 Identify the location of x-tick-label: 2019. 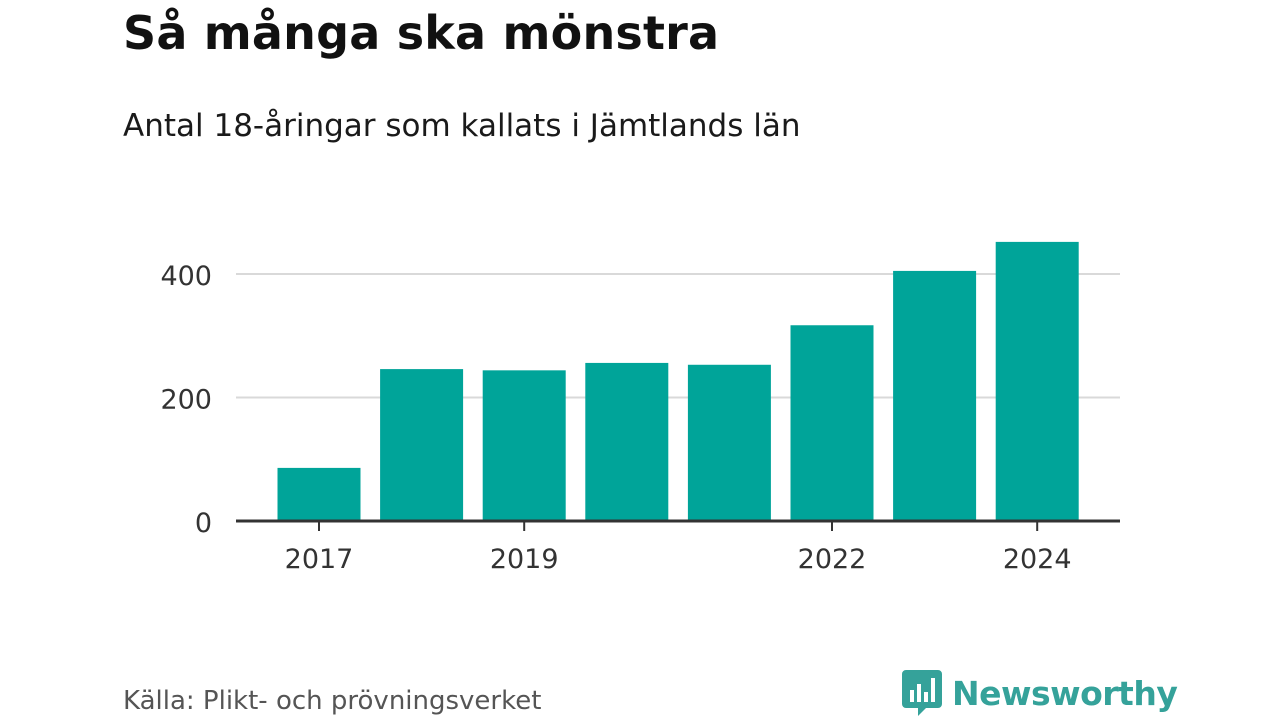
(524, 559).